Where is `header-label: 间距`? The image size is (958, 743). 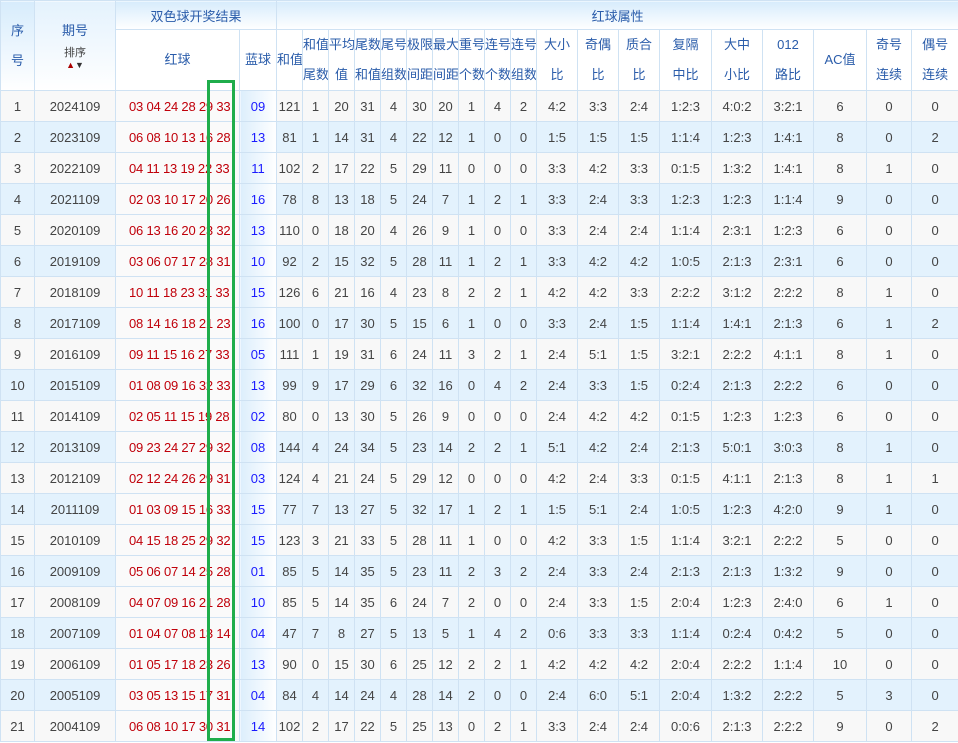
header-label: 间距 is located at coordinates (420, 74).